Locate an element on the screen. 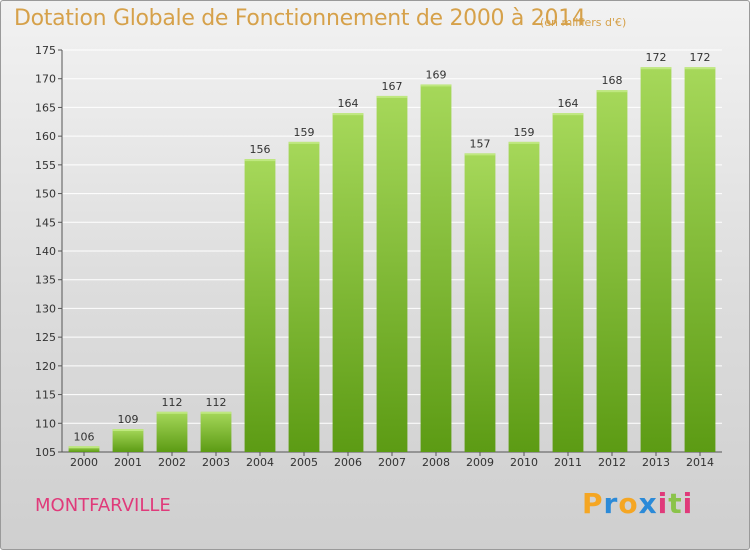  logo-letter: t is located at coordinates (675, 503).